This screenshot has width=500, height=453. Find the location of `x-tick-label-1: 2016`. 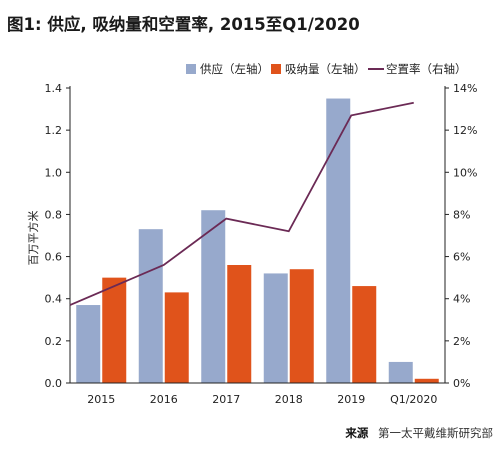

x-tick-label-1: 2016 is located at coordinates (164, 399).